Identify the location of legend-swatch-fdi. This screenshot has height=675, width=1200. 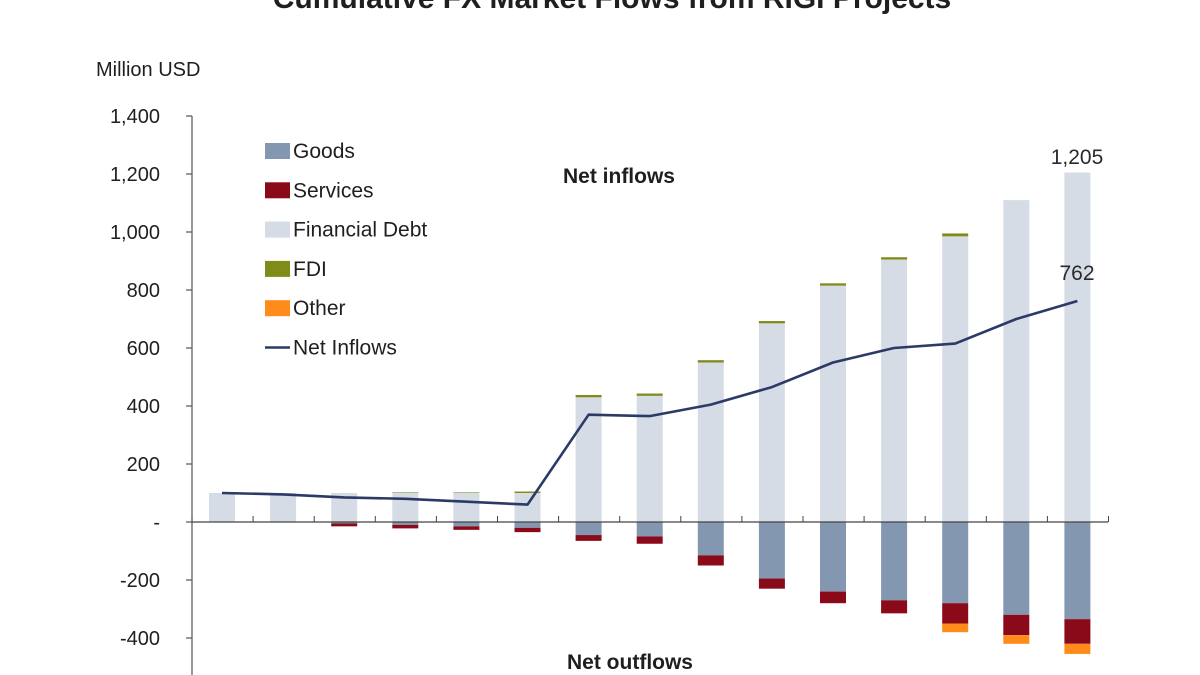
(277, 268).